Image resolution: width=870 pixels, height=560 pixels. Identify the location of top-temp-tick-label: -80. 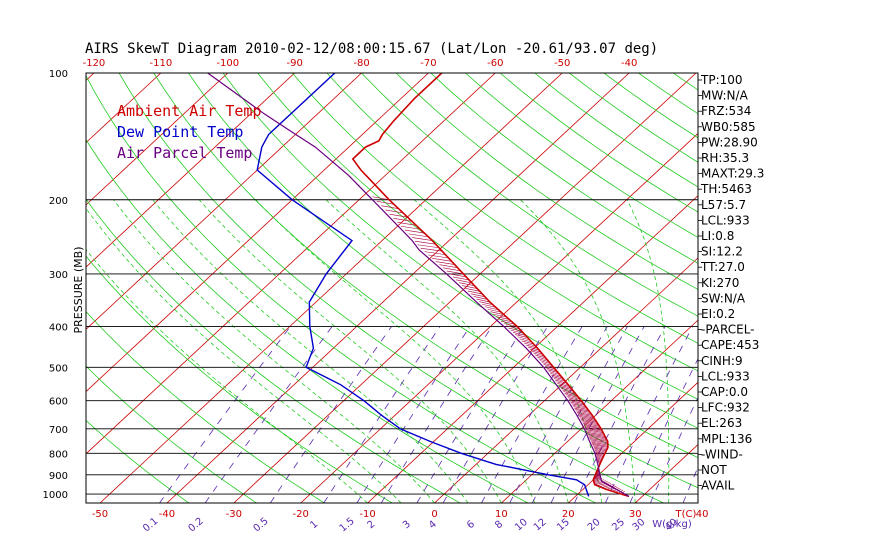
(361, 63).